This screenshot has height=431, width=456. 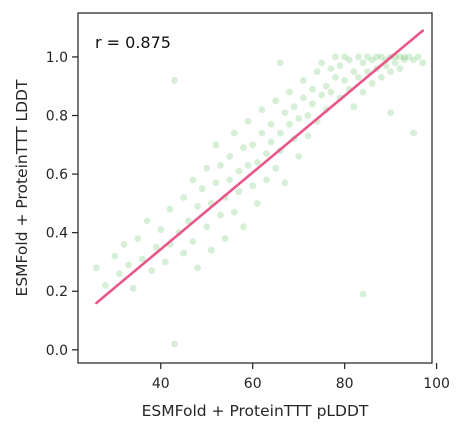 What do you see at coordinates (161, 384) in the screenshot?
I see `x-tick-label: 40` at bounding box center [161, 384].